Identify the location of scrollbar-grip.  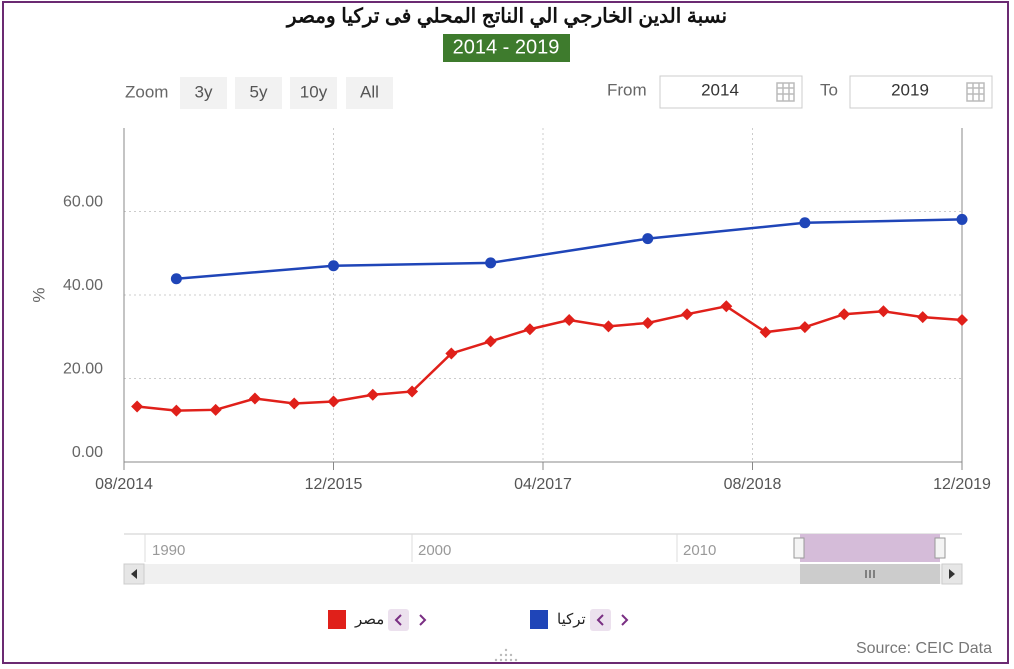
(870, 574).